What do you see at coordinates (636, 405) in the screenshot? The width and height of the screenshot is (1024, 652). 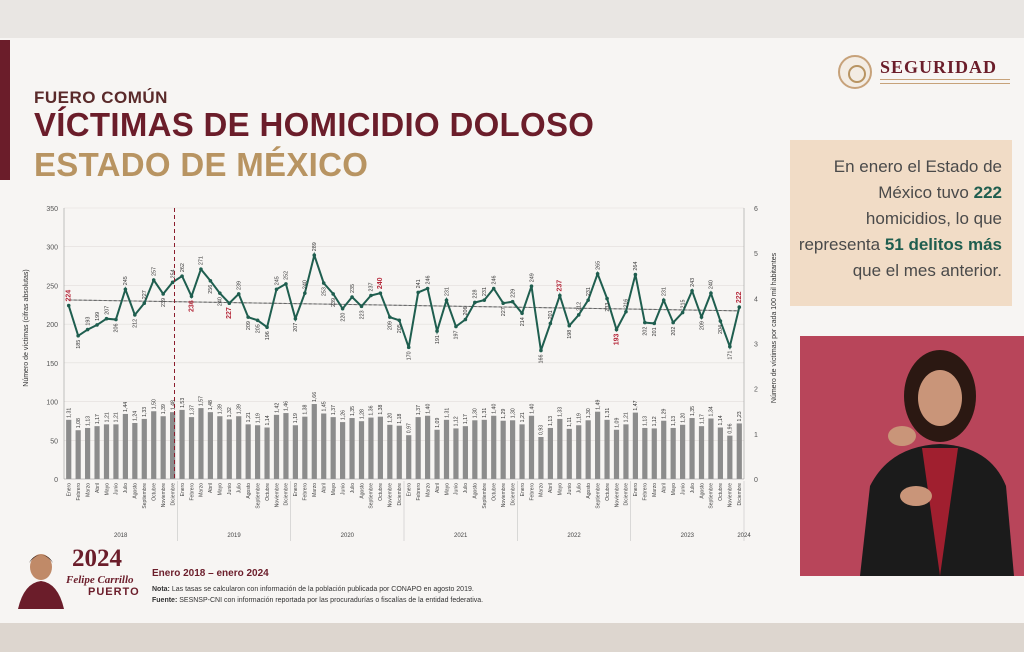 I see `rate-label: 1,47` at bounding box center [636, 405].